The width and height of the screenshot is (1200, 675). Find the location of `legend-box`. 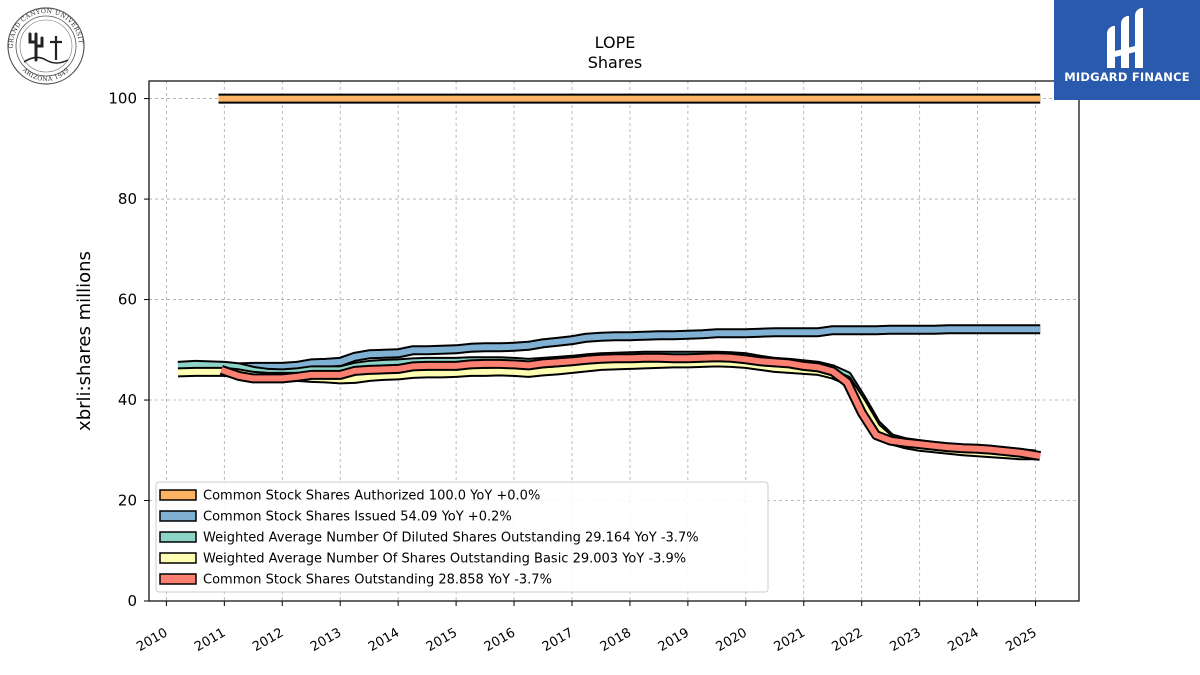

legend-box is located at coordinates (462, 537).